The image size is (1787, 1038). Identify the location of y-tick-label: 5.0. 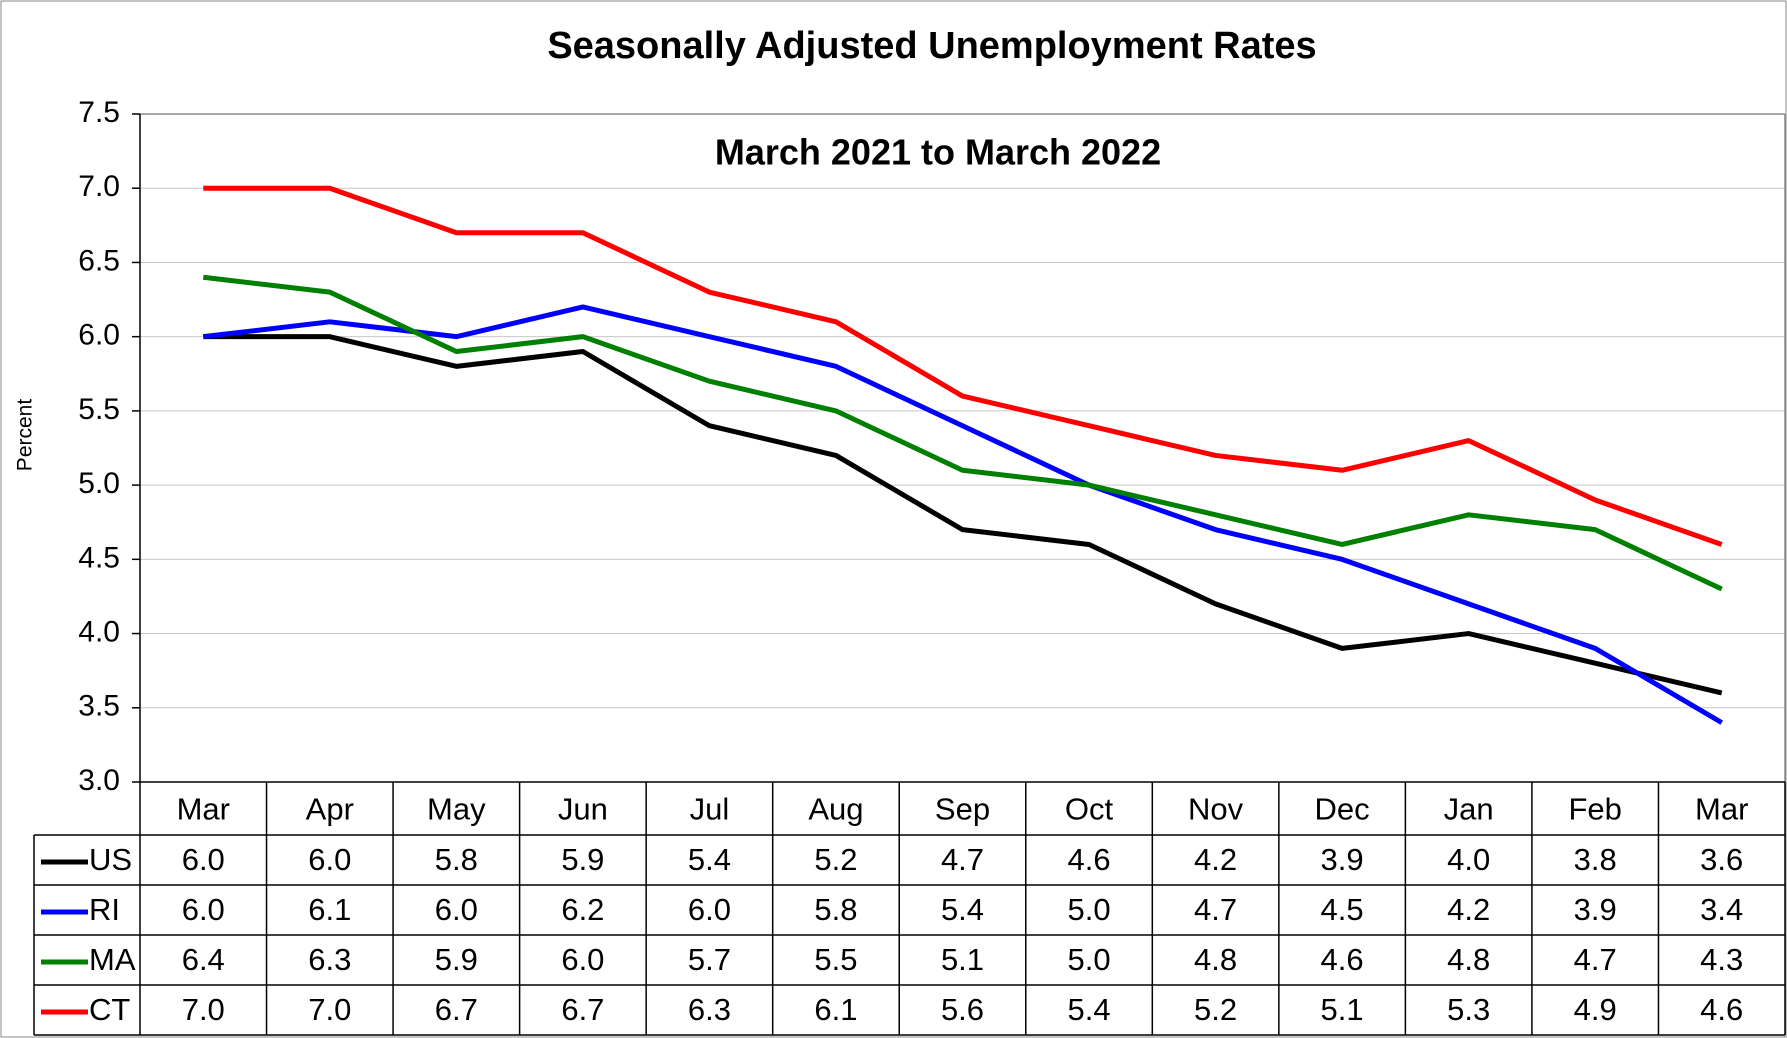
(99, 483).